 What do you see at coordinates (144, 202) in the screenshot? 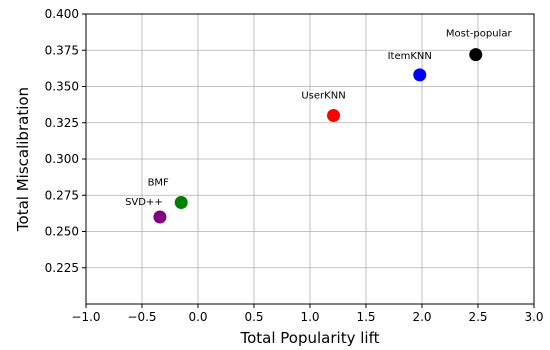
I see `point-label: SVD++` at bounding box center [144, 202].